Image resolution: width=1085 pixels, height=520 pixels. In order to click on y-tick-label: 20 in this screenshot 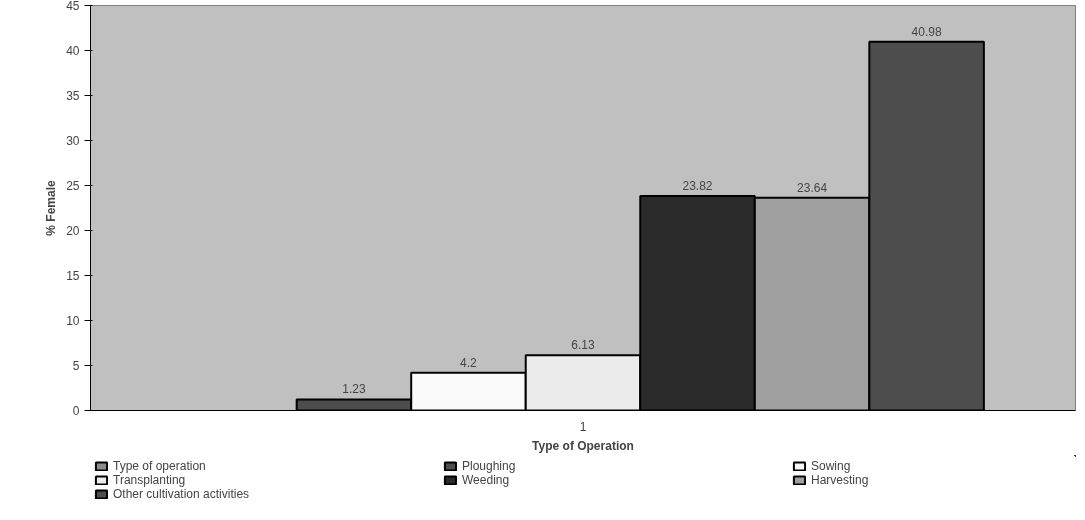, I will do `click(73, 231)`.